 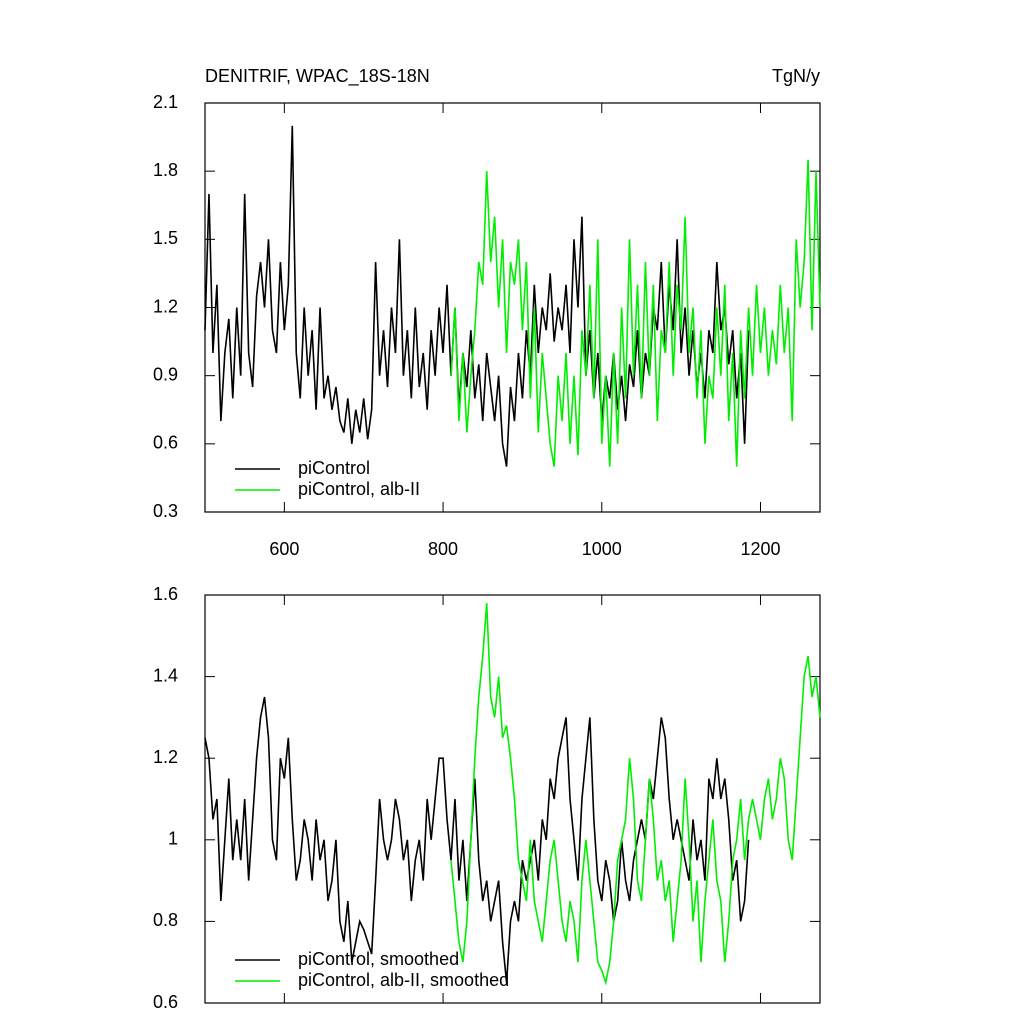 What do you see at coordinates (165, 170) in the screenshot?
I see `y-tick-label: 1.8` at bounding box center [165, 170].